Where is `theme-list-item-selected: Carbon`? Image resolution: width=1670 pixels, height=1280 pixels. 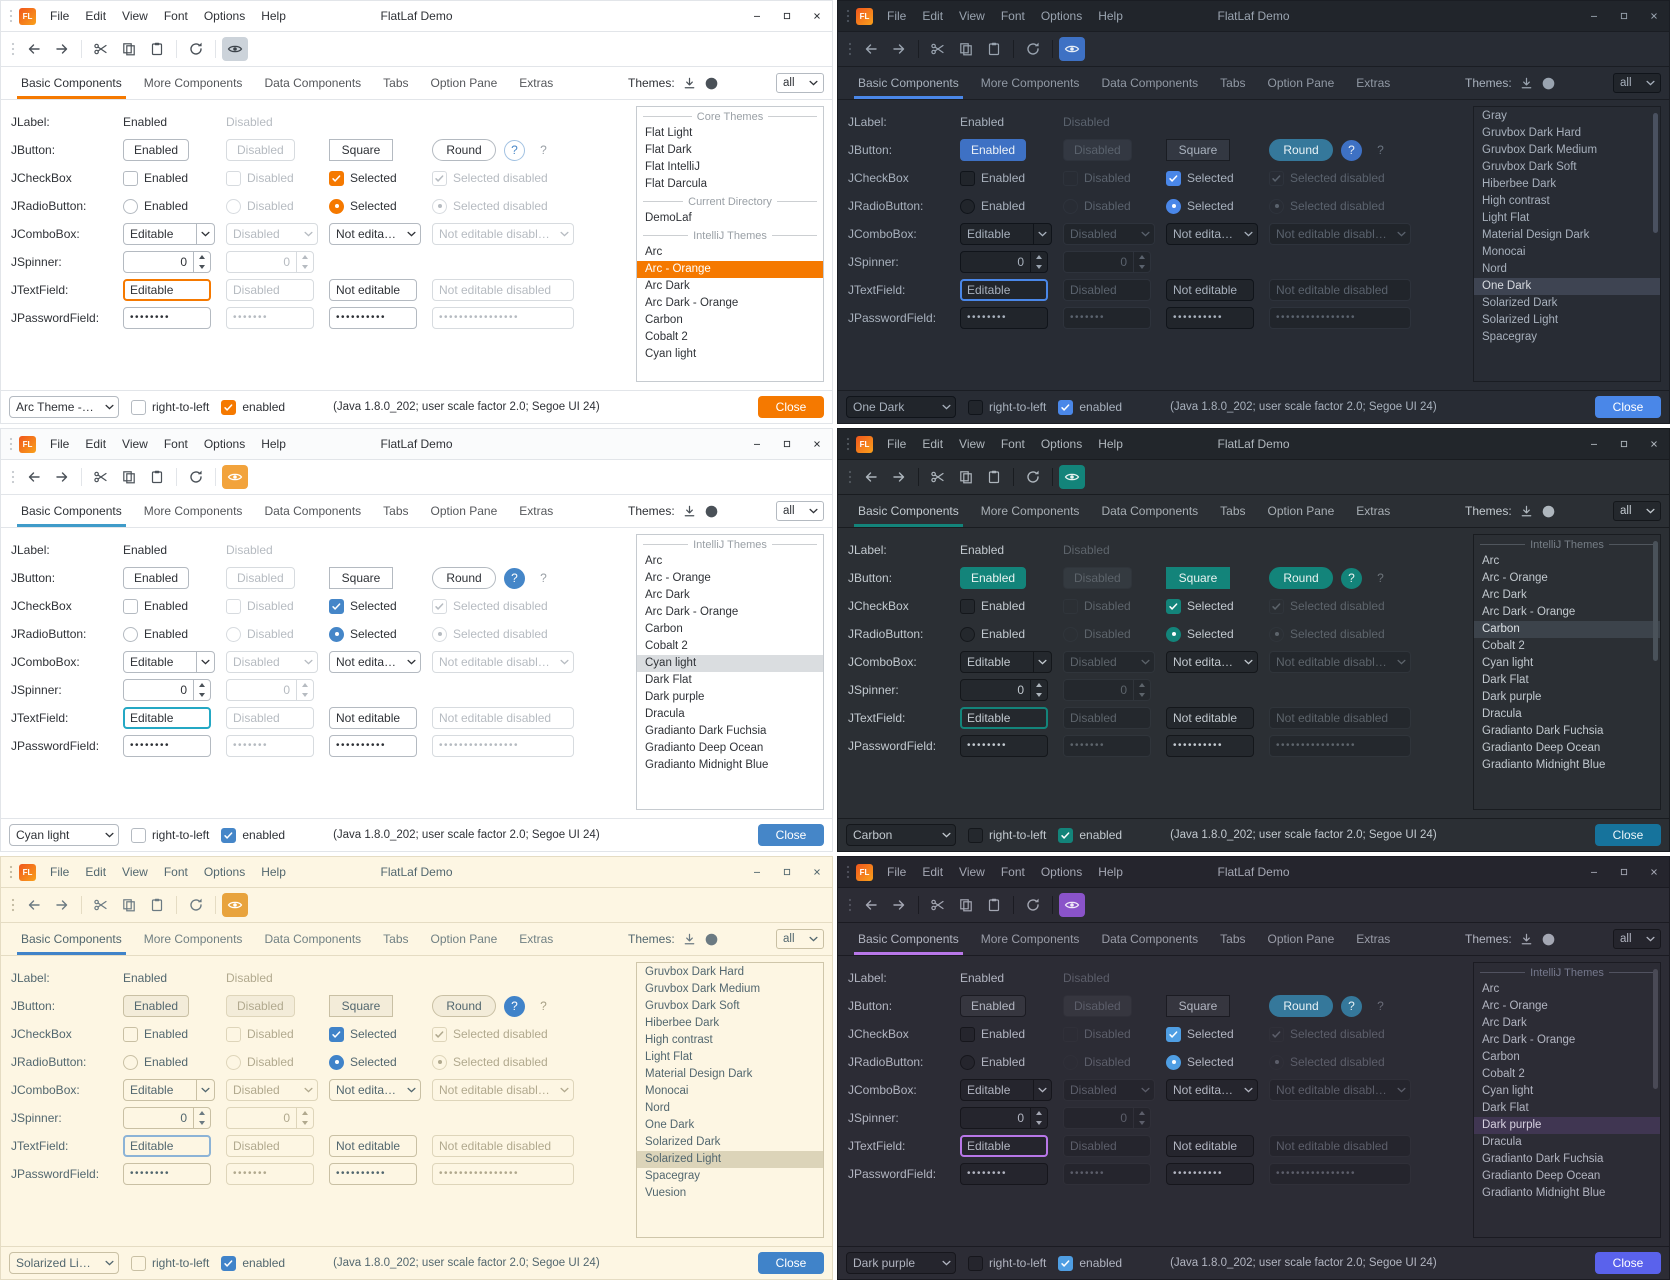
theme-list-item-selected: Carbon is located at coordinates (1567, 629).